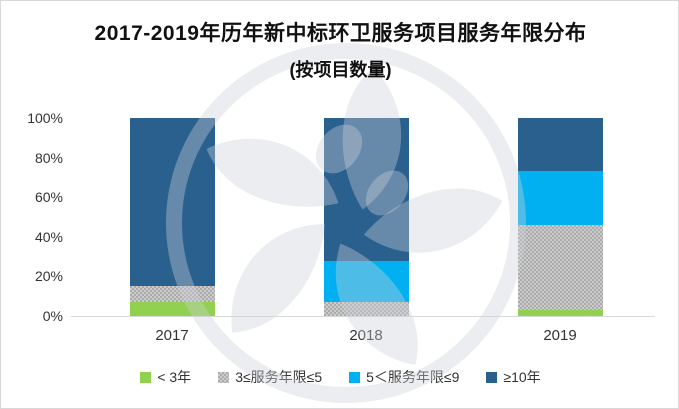 This screenshot has width=679, height=409. I want to click on x-axis-labels: 2017 2018 2019, so click(366, 335).